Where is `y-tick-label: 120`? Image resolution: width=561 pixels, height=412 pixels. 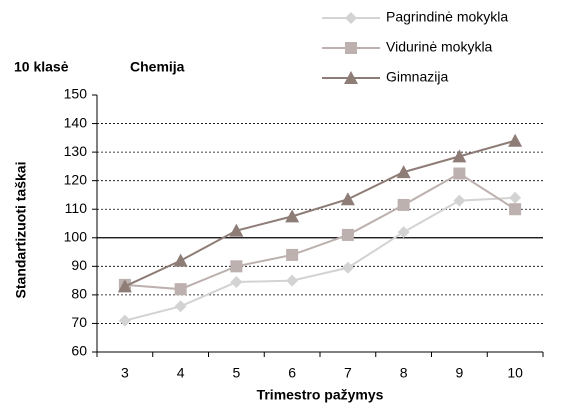
y-tick-label: 120 is located at coordinates (76, 179).